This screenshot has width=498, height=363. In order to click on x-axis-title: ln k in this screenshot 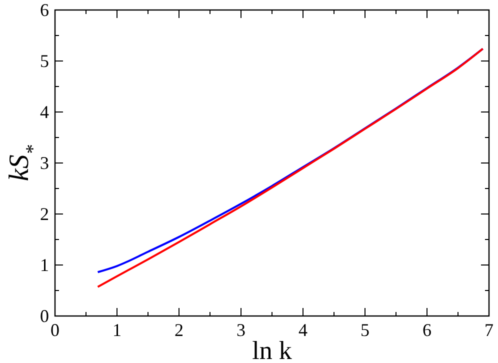, I will do `click(272, 349)`.